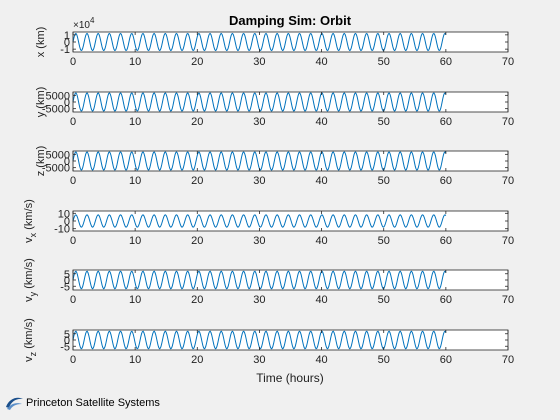  What do you see at coordinates (65, 50) in the screenshot?
I see `y-tick-label: -1` at bounding box center [65, 50].